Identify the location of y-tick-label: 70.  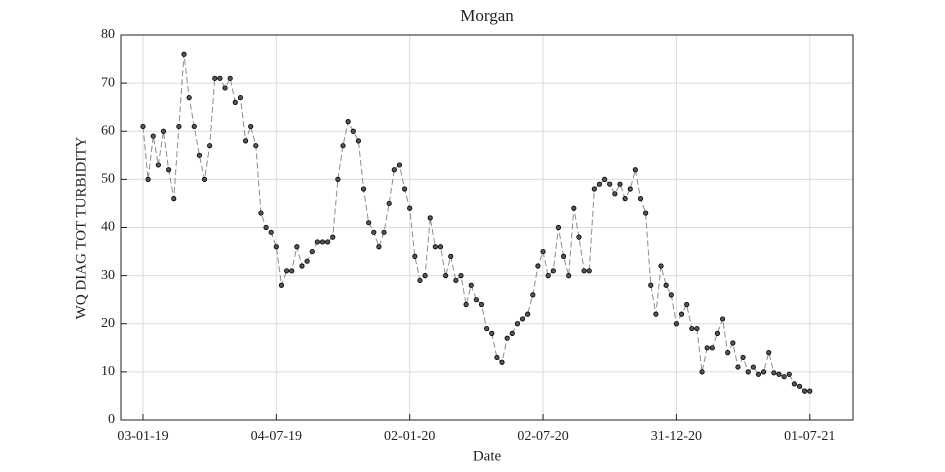
(108, 82).